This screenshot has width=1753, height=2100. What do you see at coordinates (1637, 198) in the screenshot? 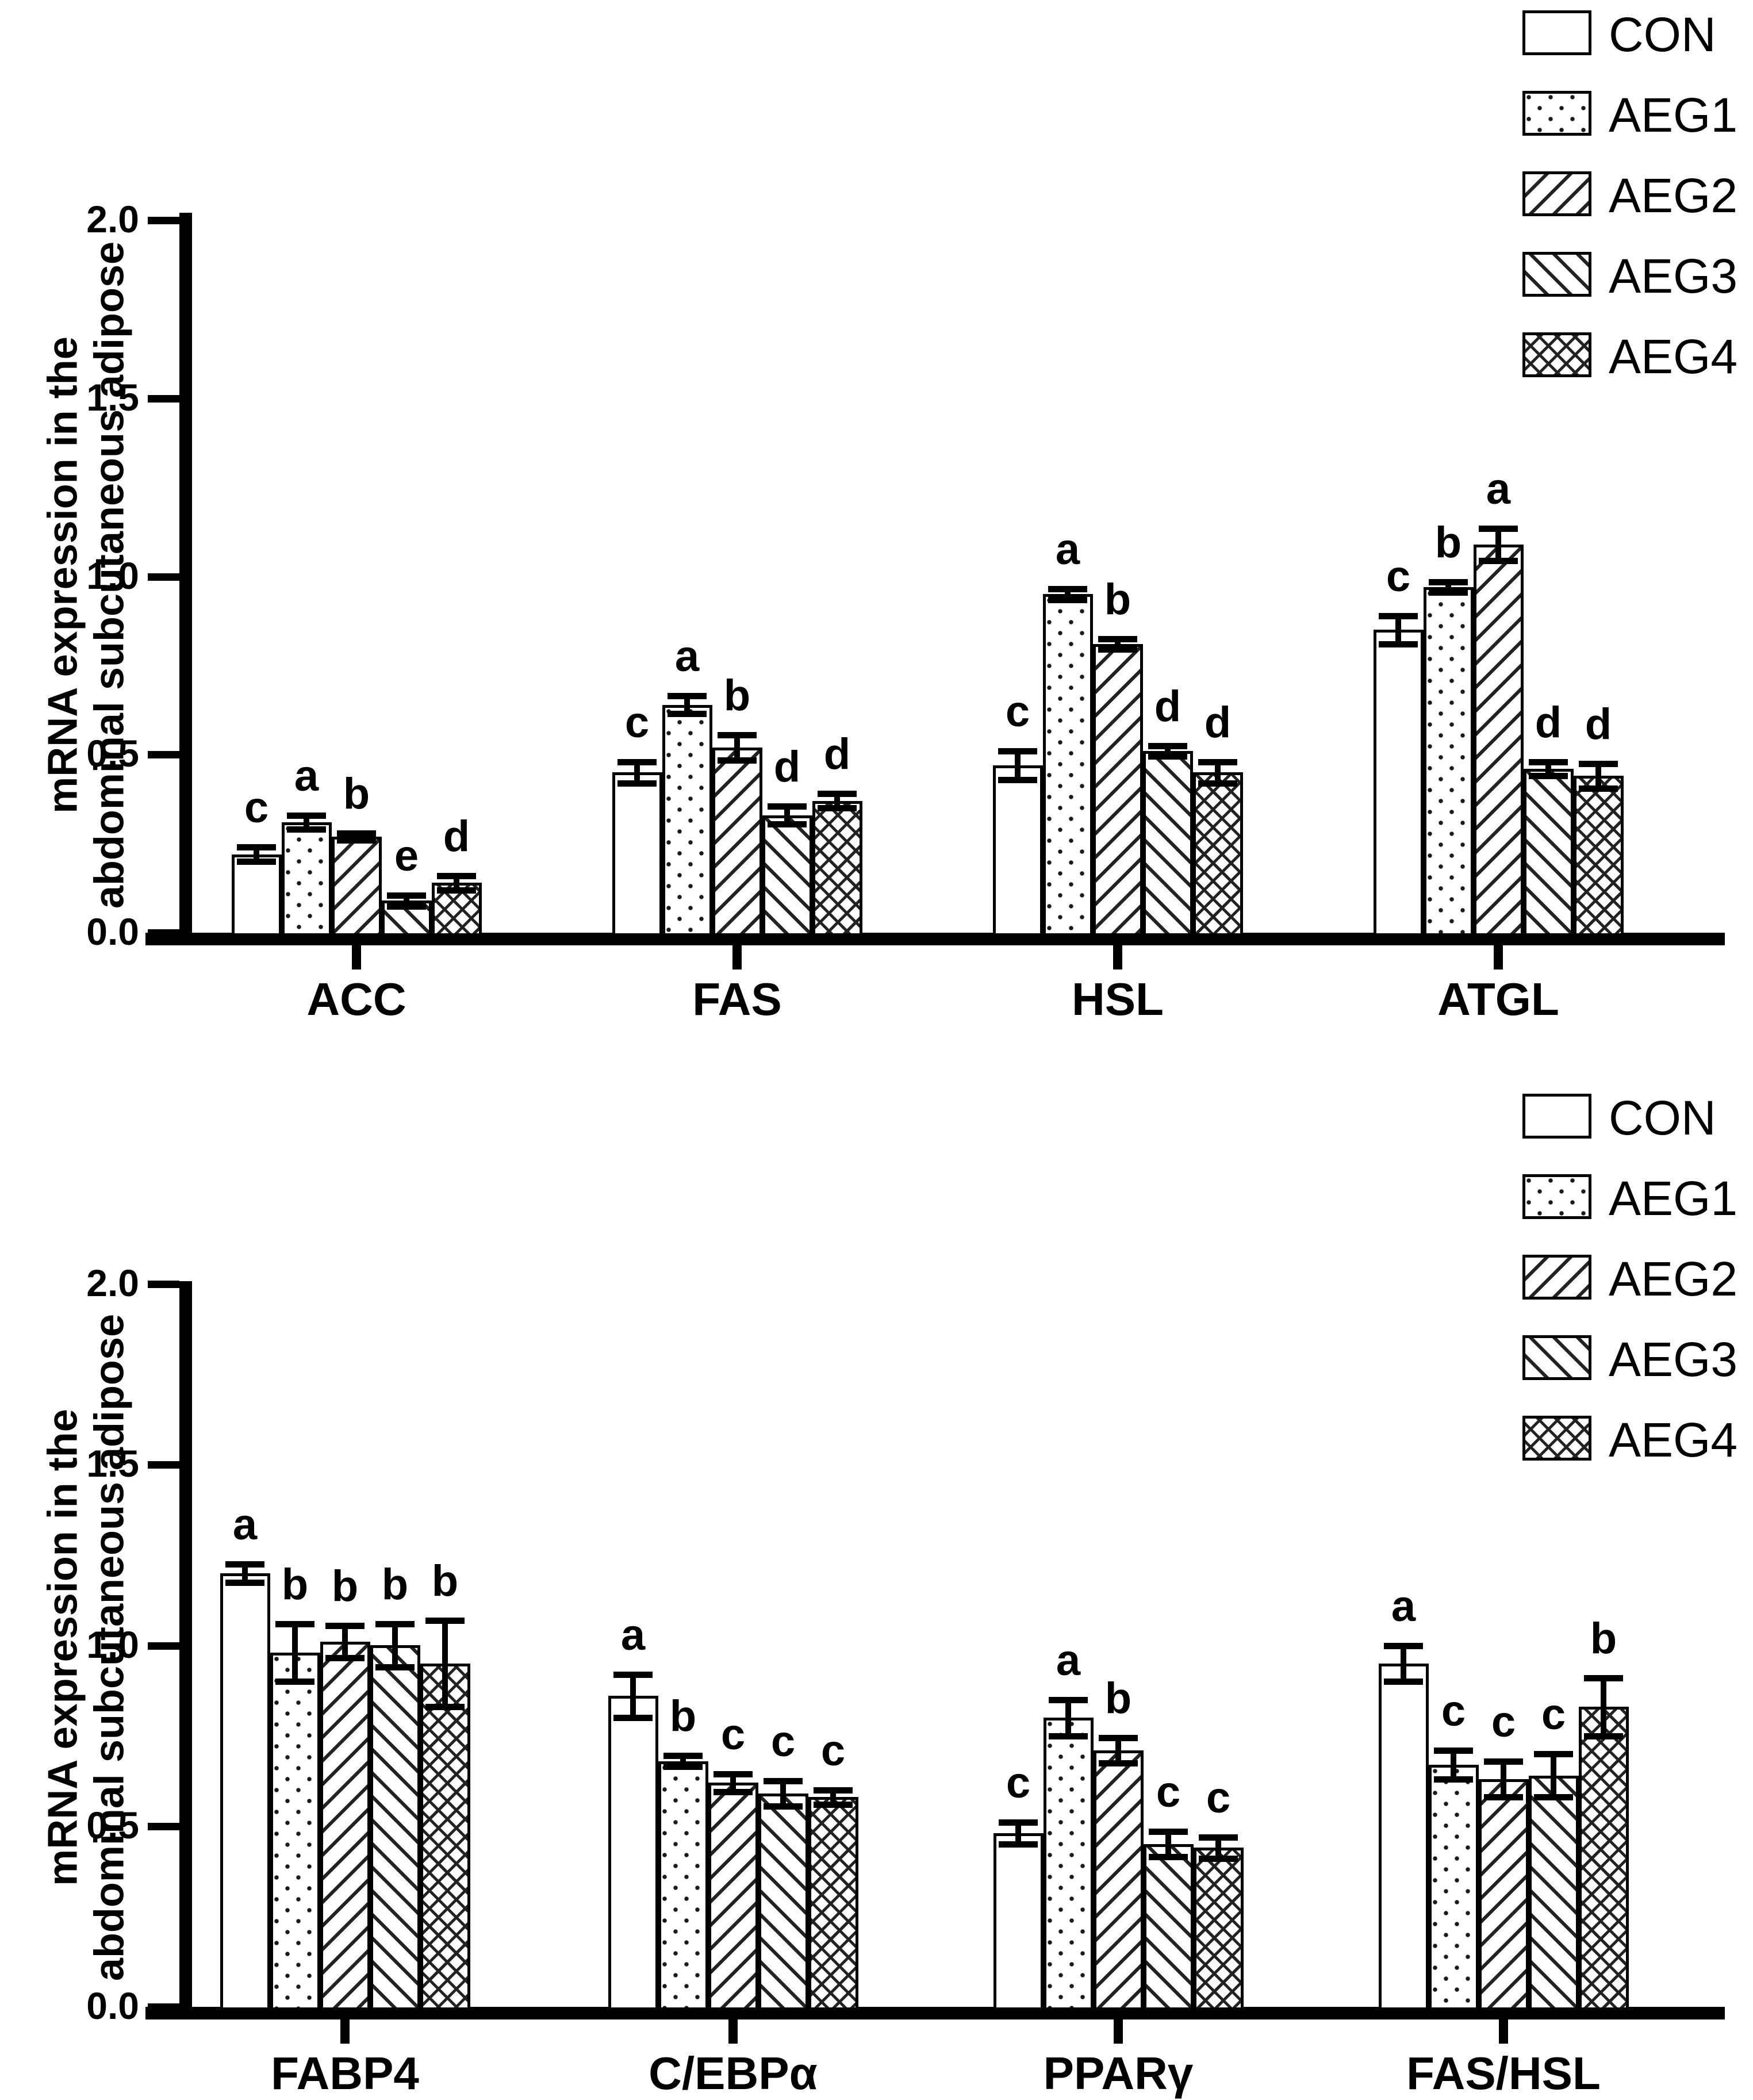
I see `legend-item-aeg2: AEG2` at bounding box center [1637, 198].